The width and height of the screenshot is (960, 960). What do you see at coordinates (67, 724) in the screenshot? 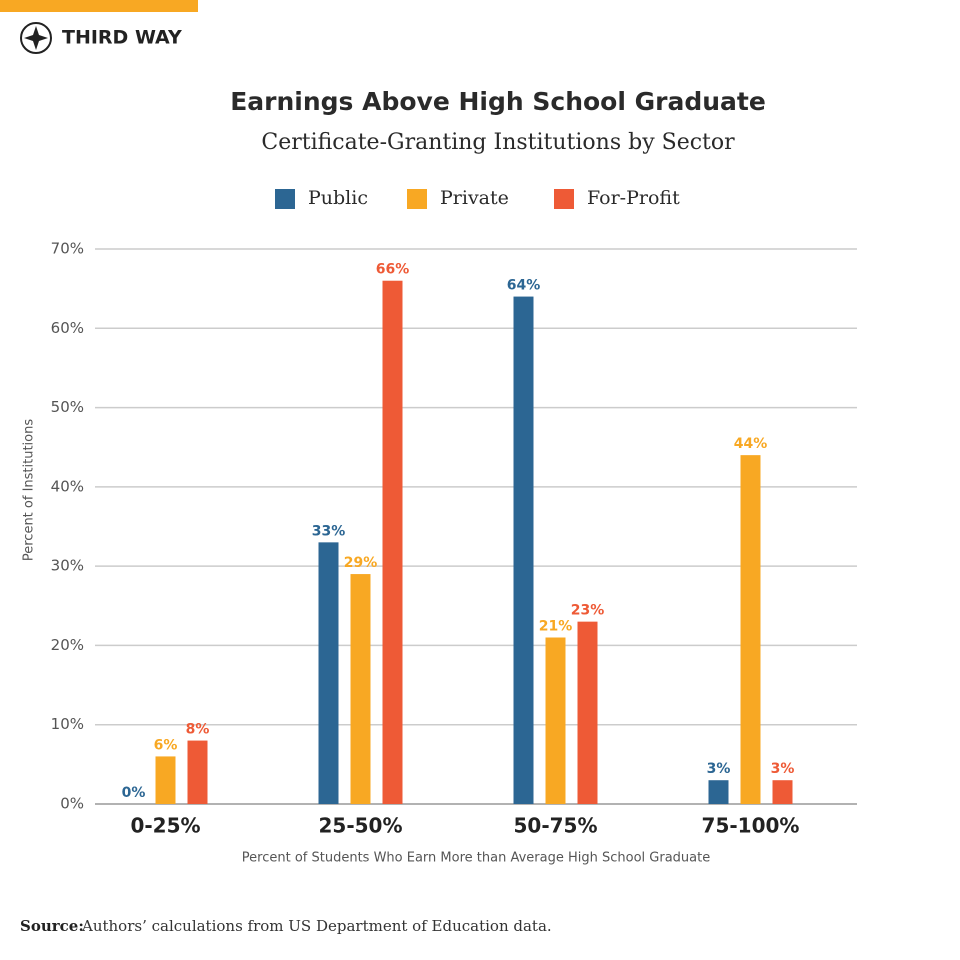
I see `y-tick-label: 10%` at bounding box center [67, 724].